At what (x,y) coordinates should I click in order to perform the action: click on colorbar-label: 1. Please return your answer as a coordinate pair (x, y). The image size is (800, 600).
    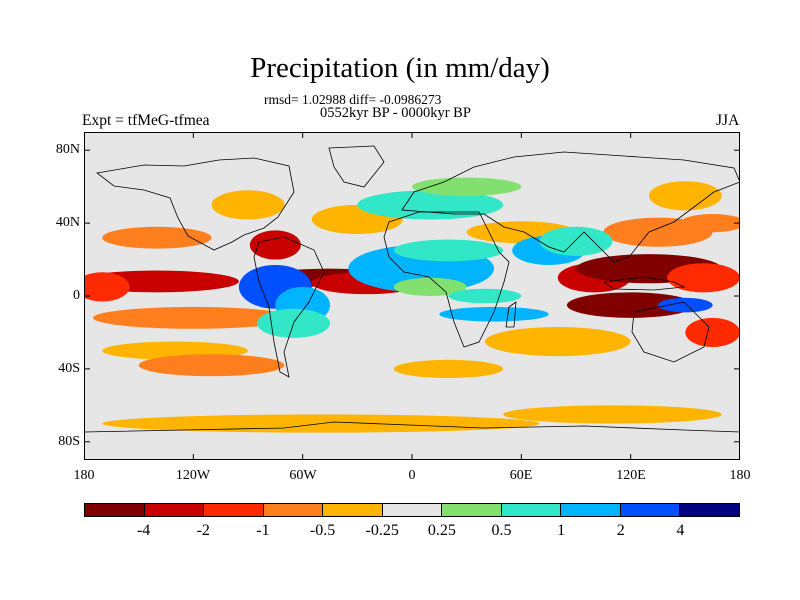
    Looking at the image, I should click on (561, 530).